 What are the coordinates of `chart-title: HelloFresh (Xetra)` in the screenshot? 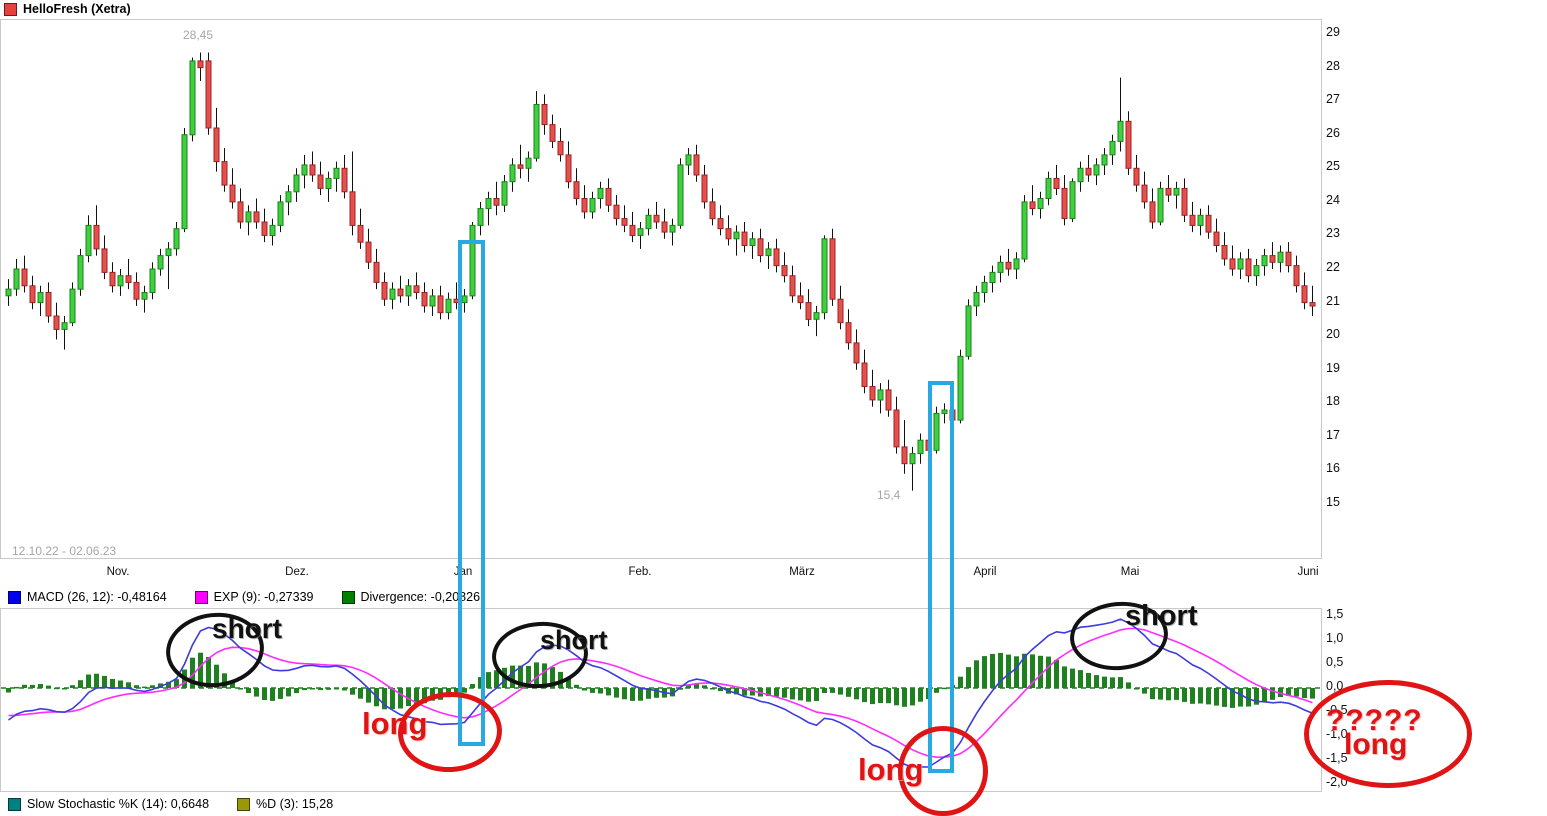 It's located at (77, 9).